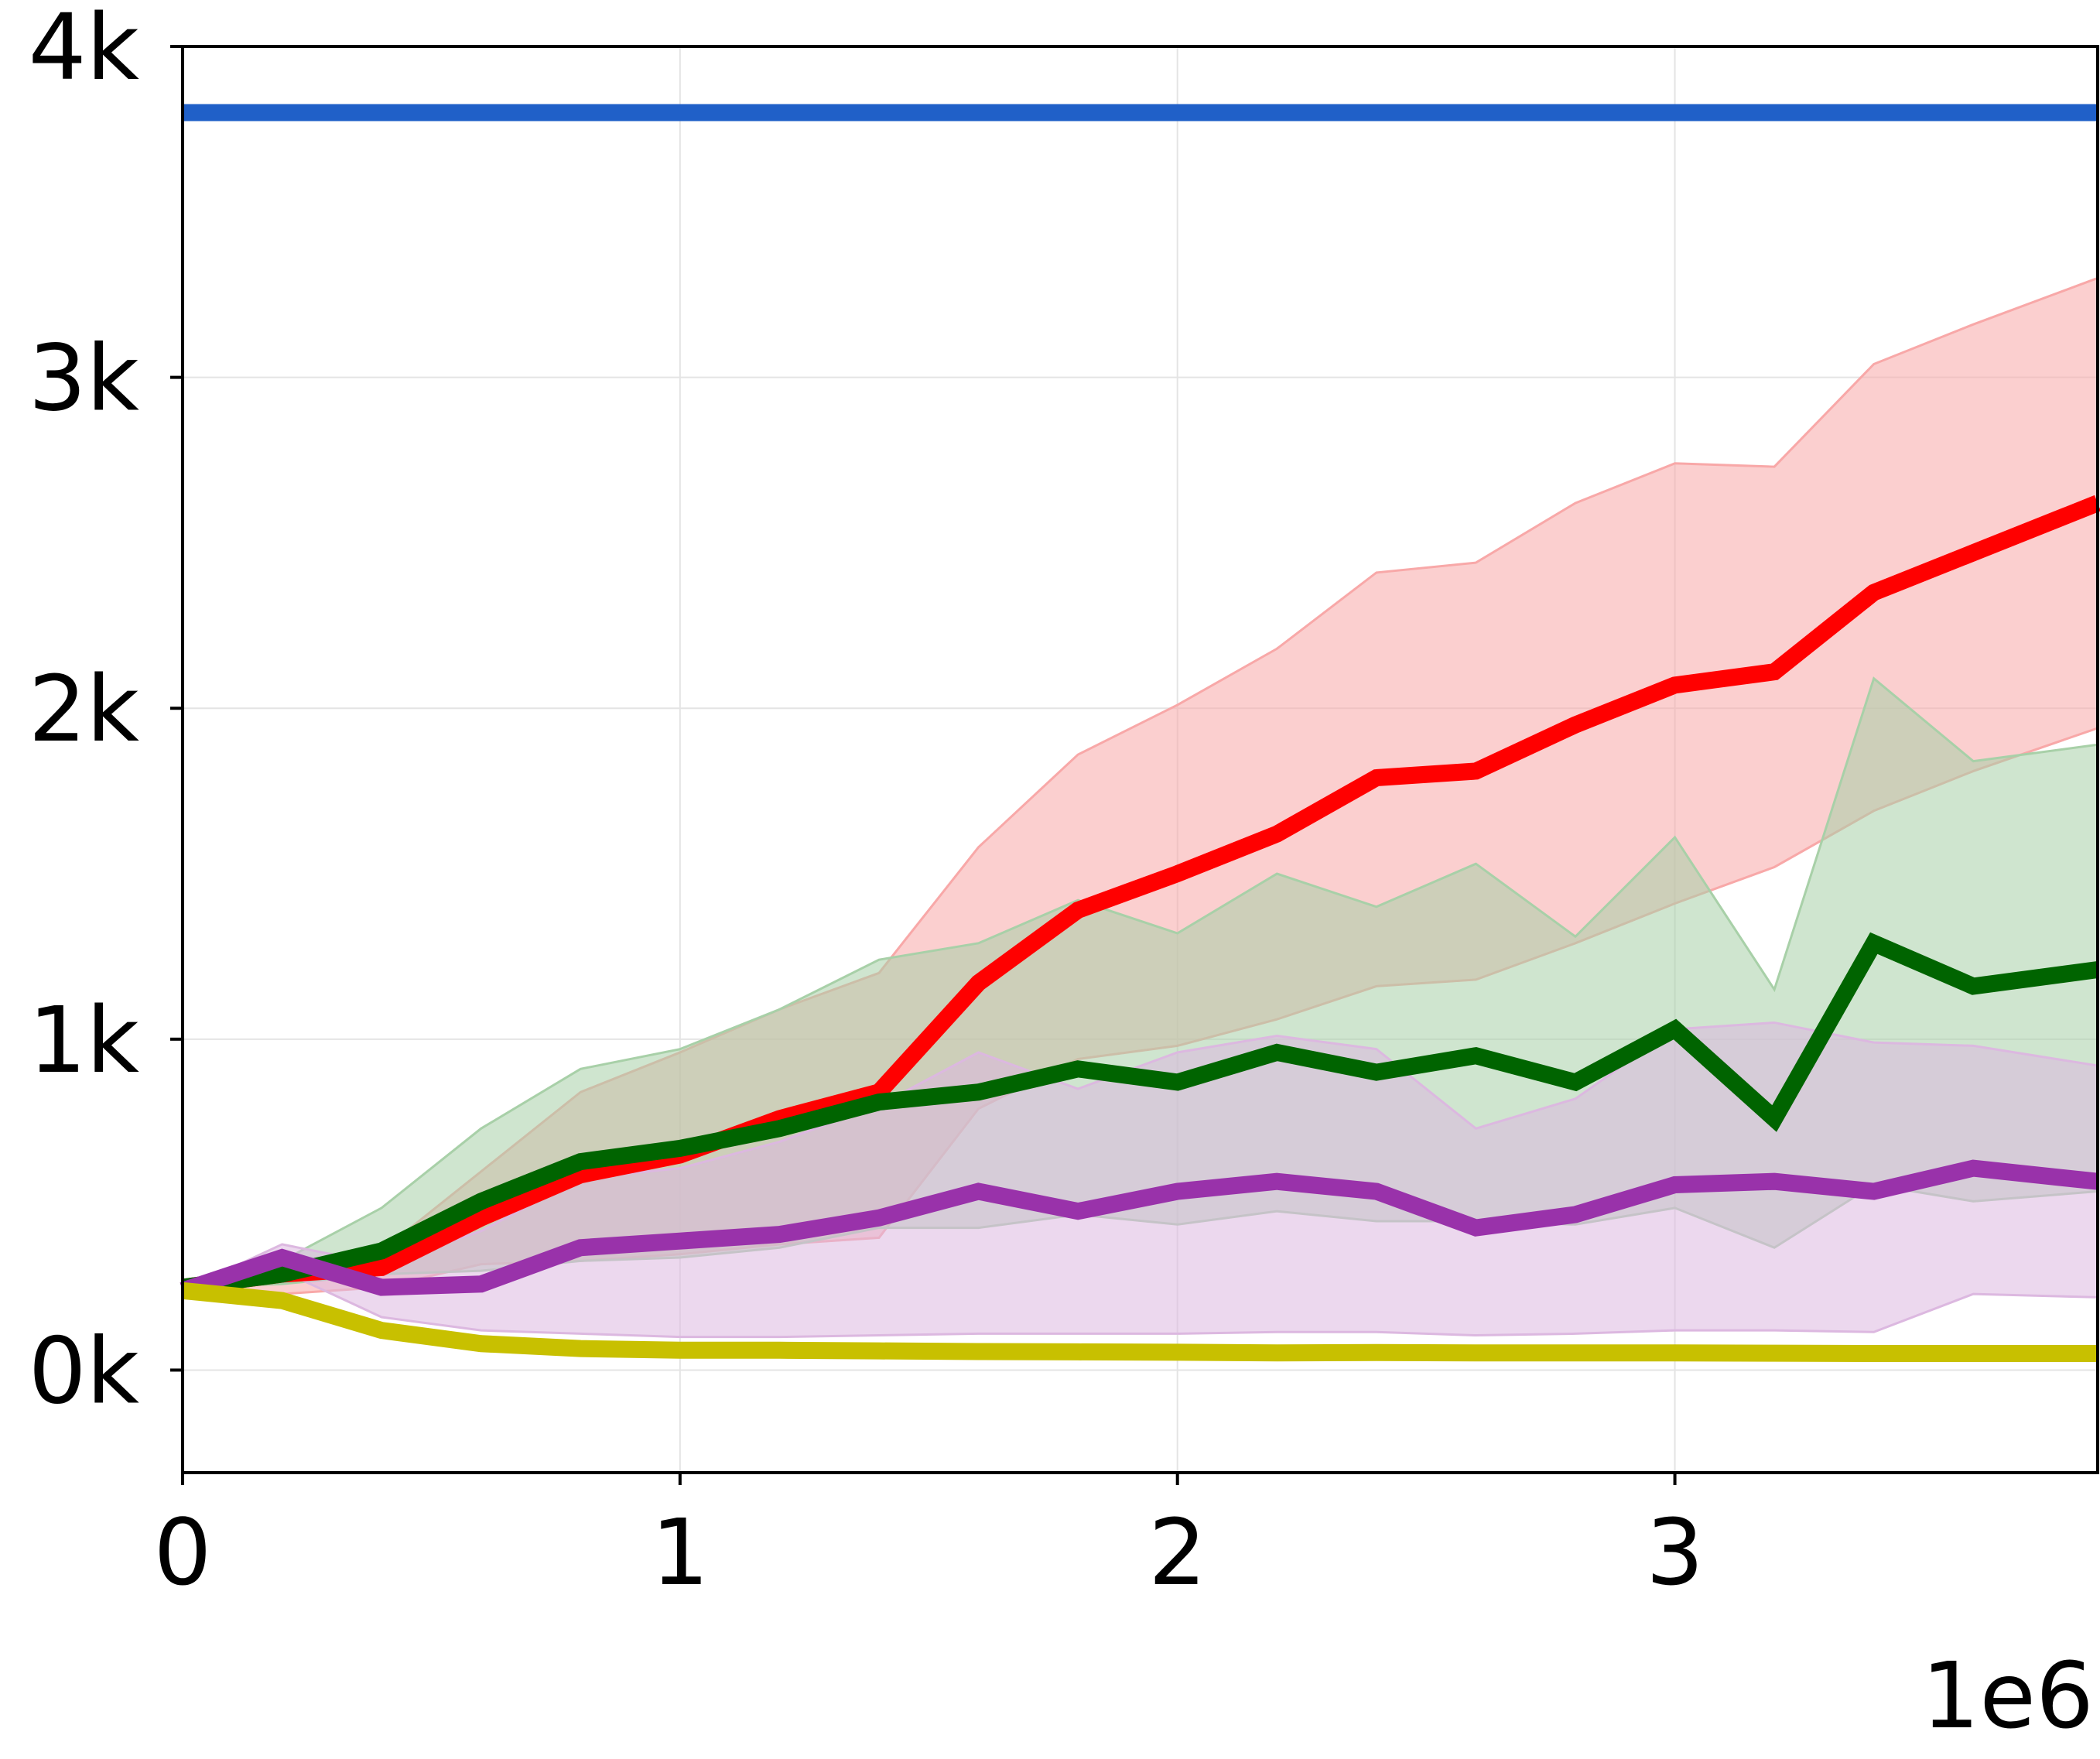  Describe the element at coordinates (84, 378) in the screenshot. I see `y-tick-label: 3k` at that location.